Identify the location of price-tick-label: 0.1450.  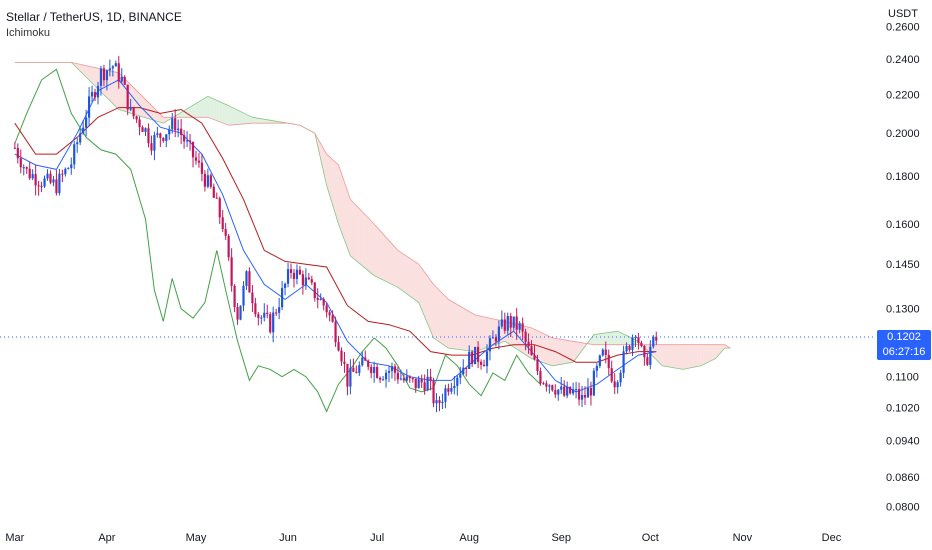
(903, 265).